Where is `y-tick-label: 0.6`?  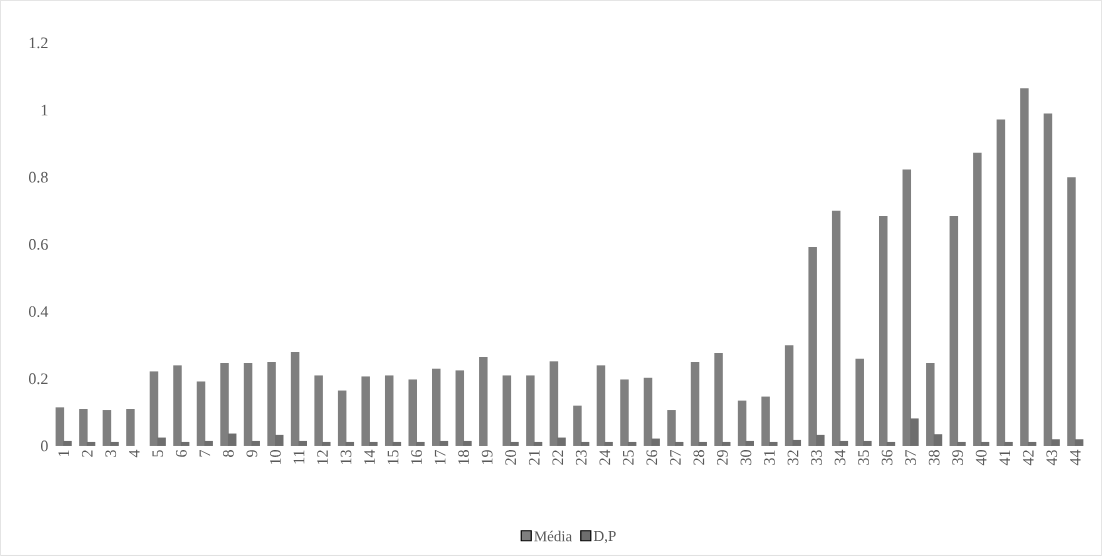 y-tick-label: 0.6 is located at coordinates (38, 244).